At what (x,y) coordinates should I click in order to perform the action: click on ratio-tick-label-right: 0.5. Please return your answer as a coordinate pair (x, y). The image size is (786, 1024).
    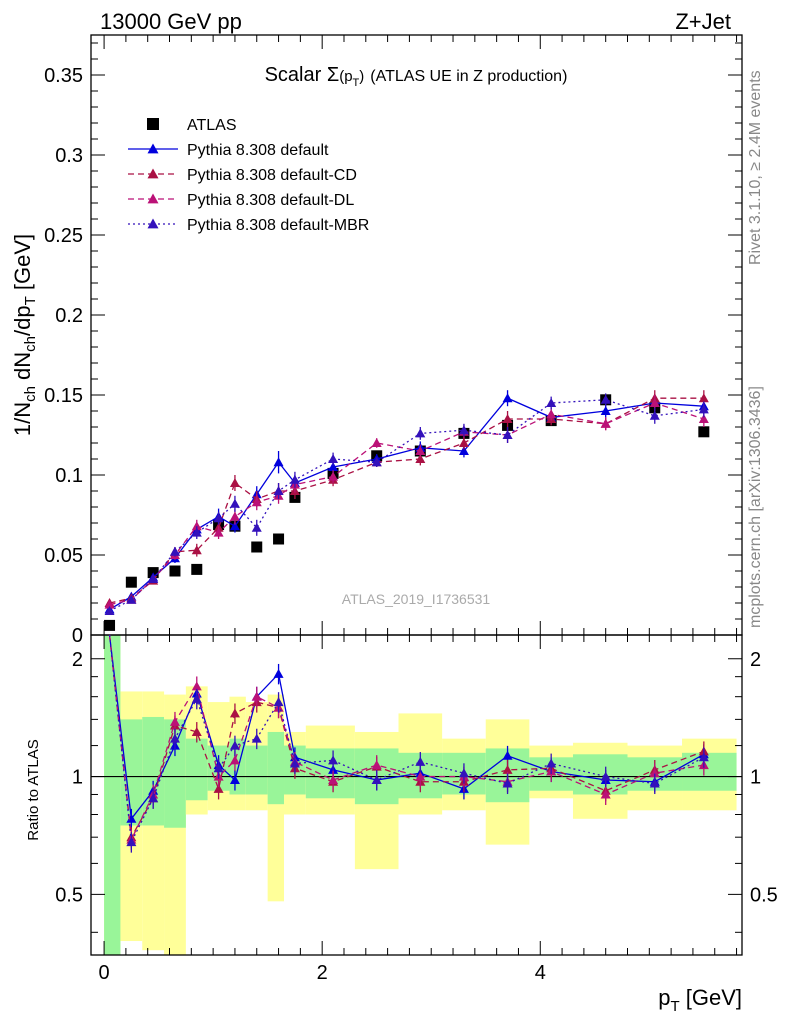
    Looking at the image, I should click on (764, 895).